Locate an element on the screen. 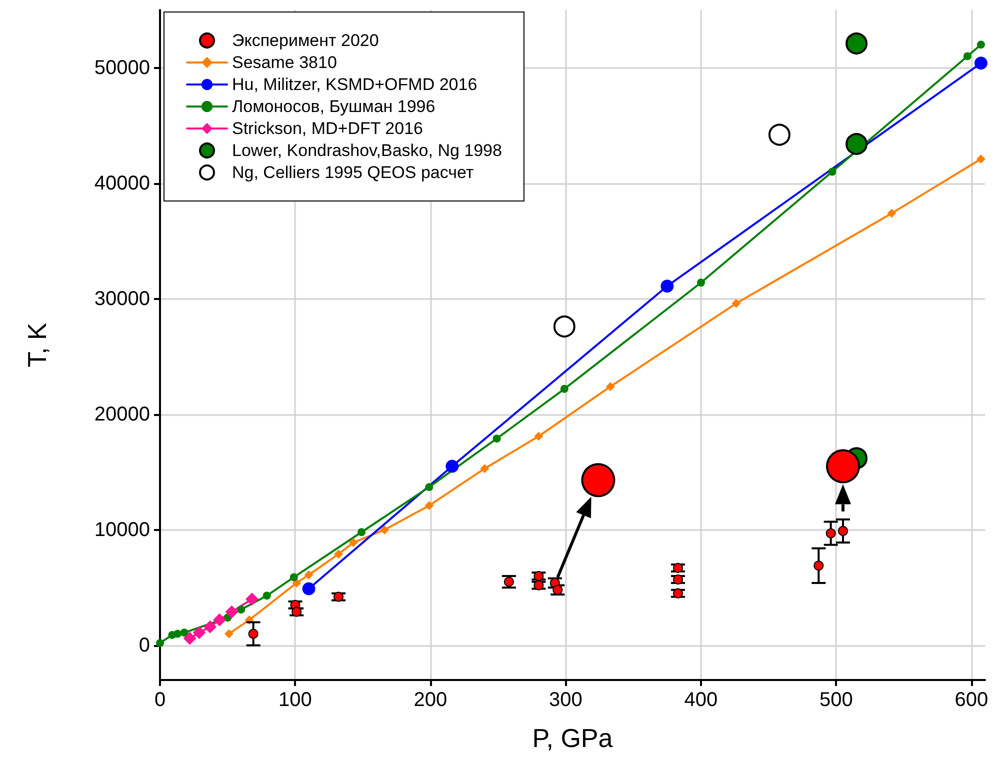 The width and height of the screenshot is (998, 757). y-tick-label: 0 is located at coordinates (144, 645).